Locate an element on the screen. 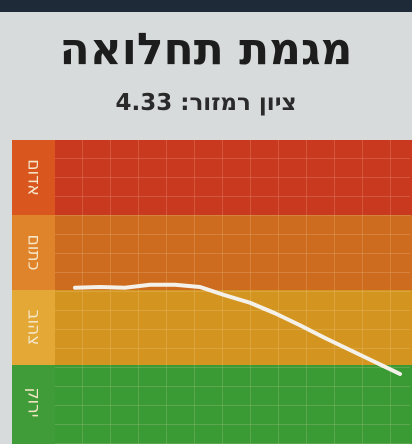 The width and height of the screenshot is (412, 444). title: מגמת תחלואה is located at coordinates (206, 49).